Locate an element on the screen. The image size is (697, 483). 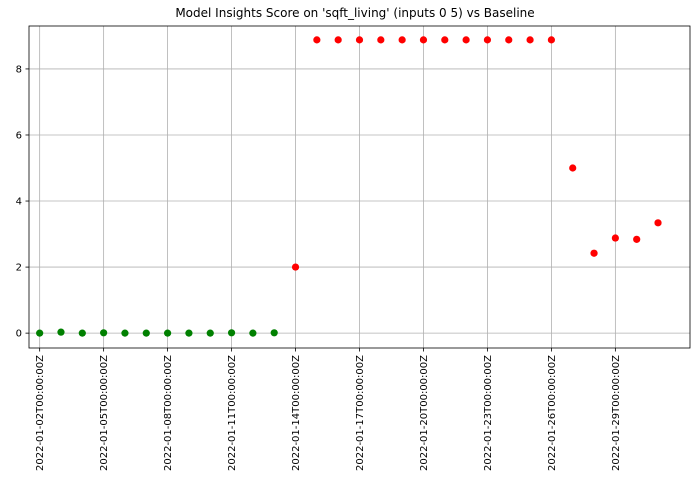
x-tick-label: 2022-01-26T00:00:00Z is located at coordinates (552, 413).